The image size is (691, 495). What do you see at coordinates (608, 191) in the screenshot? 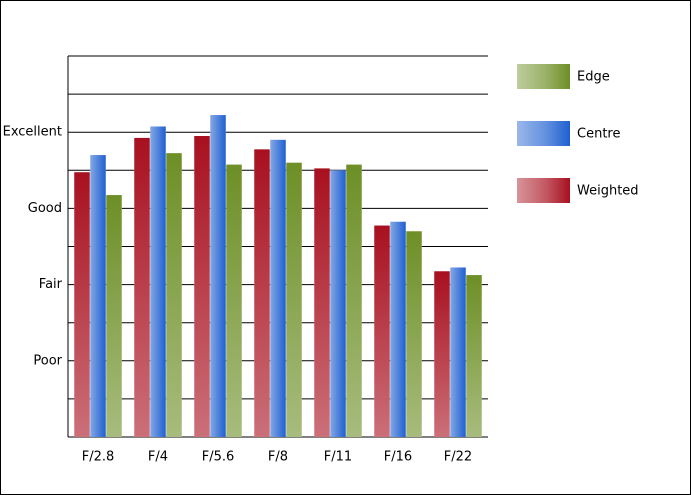
I see `legend-label: Weighted` at bounding box center [608, 191].